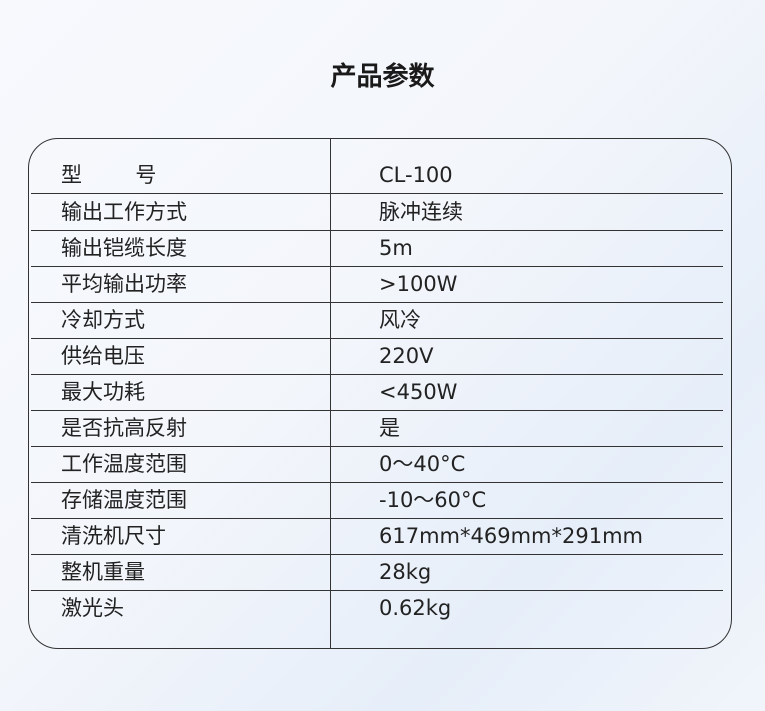 The width and height of the screenshot is (765, 711). I want to click on column-divider, so click(330, 393).